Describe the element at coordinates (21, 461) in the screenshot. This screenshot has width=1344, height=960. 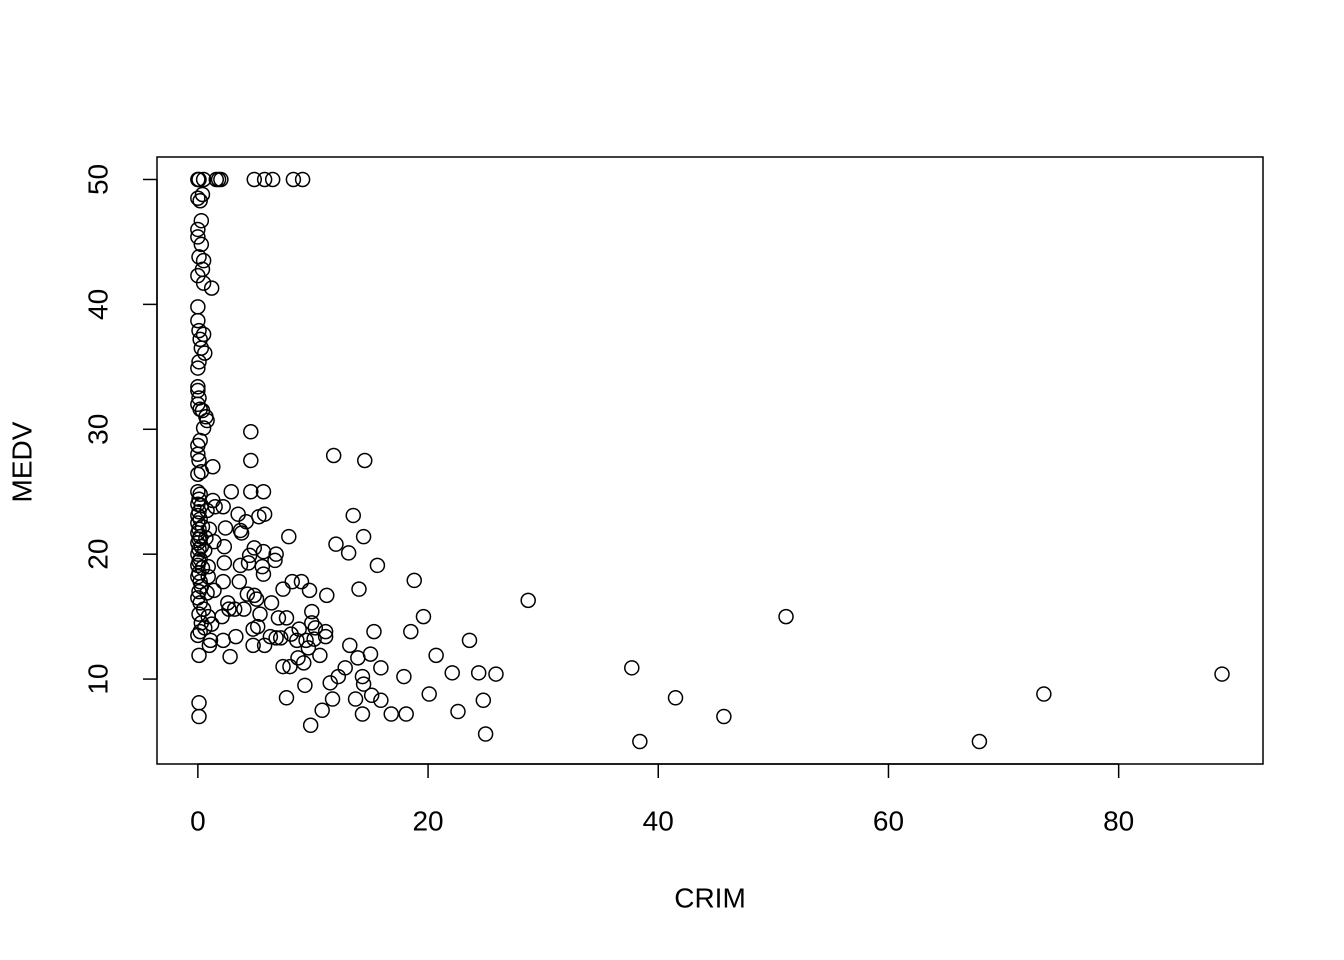
I see `y-axis-label: MEDV` at that location.